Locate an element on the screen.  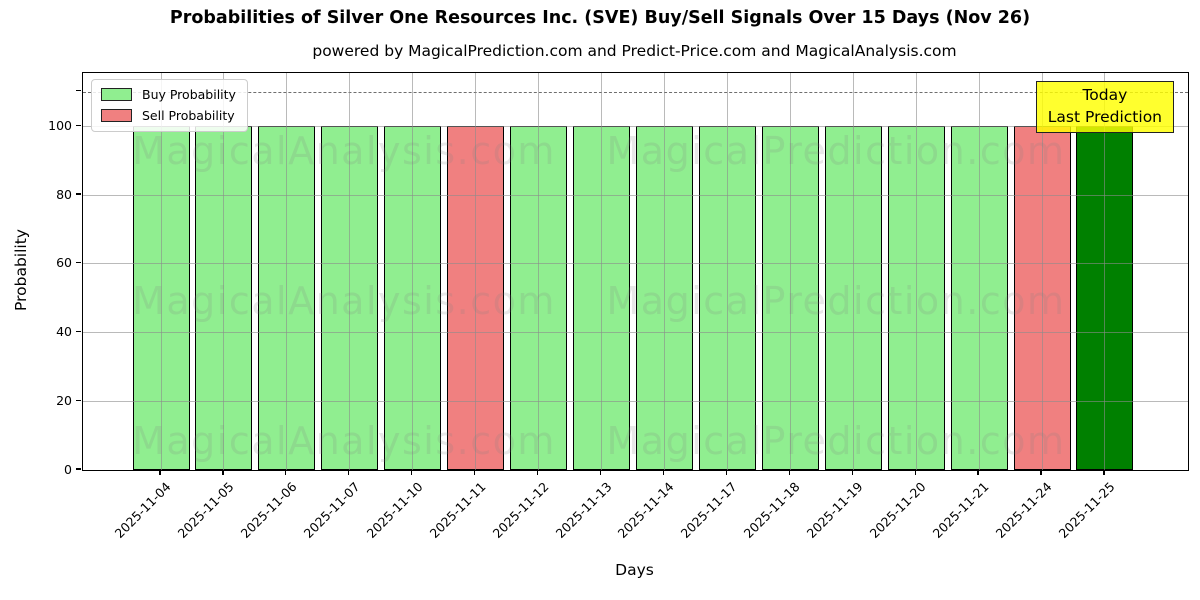
y-axis-tick-threshold is located at coordinates (78, 91).